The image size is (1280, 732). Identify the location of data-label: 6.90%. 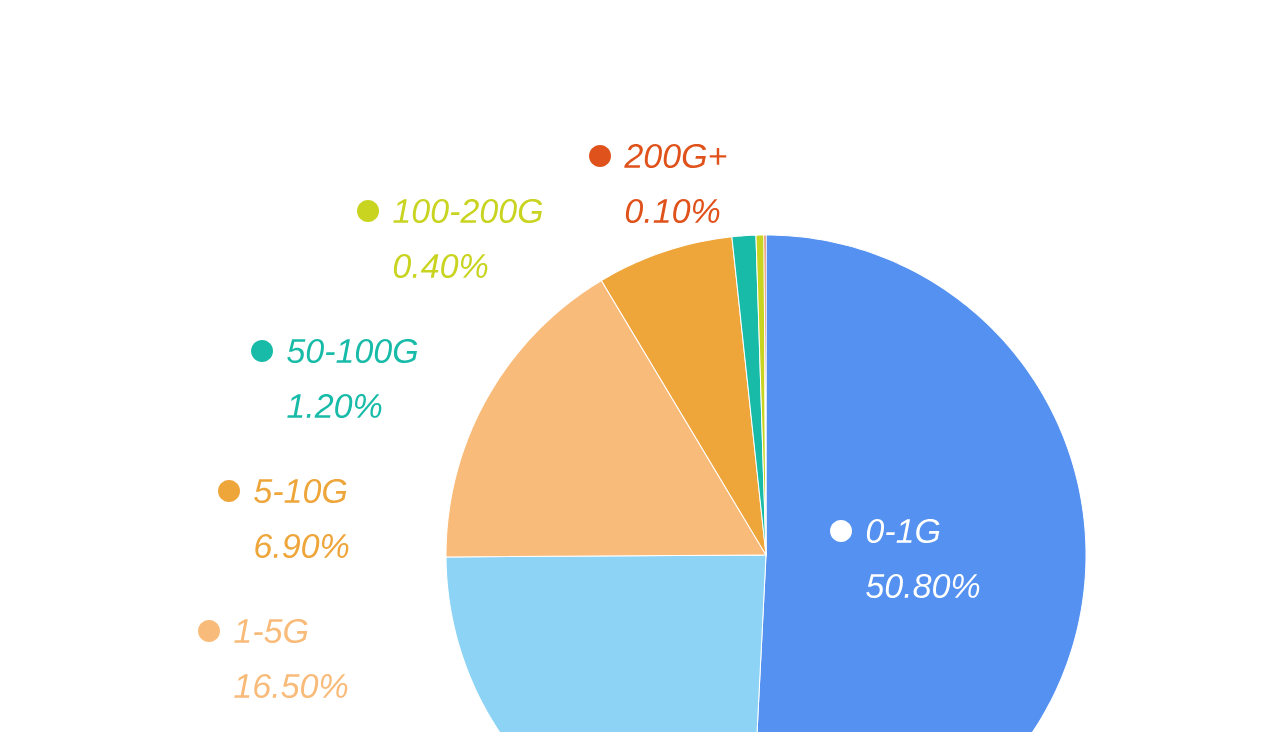
(302, 546).